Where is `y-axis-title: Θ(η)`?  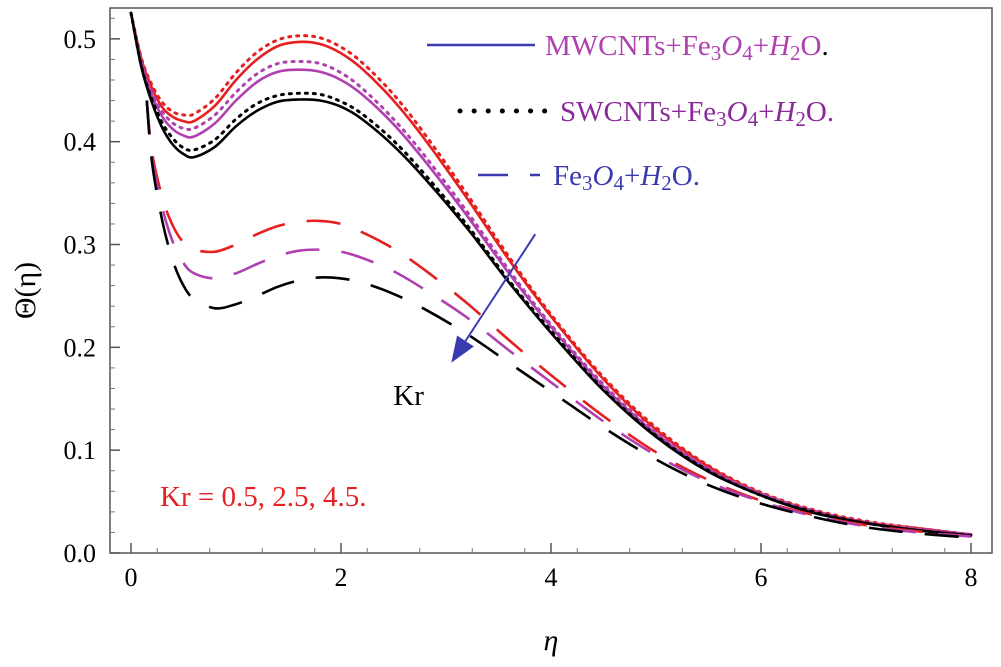
y-axis-title: Θ(η) is located at coordinates (25, 290).